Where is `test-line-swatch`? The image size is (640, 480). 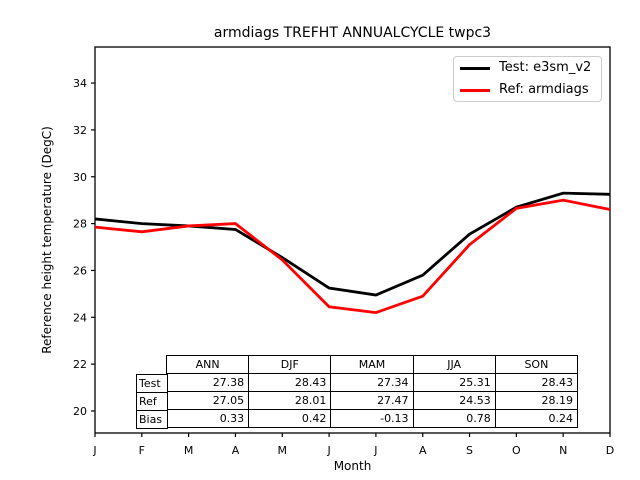
test-line-swatch is located at coordinates (475, 68).